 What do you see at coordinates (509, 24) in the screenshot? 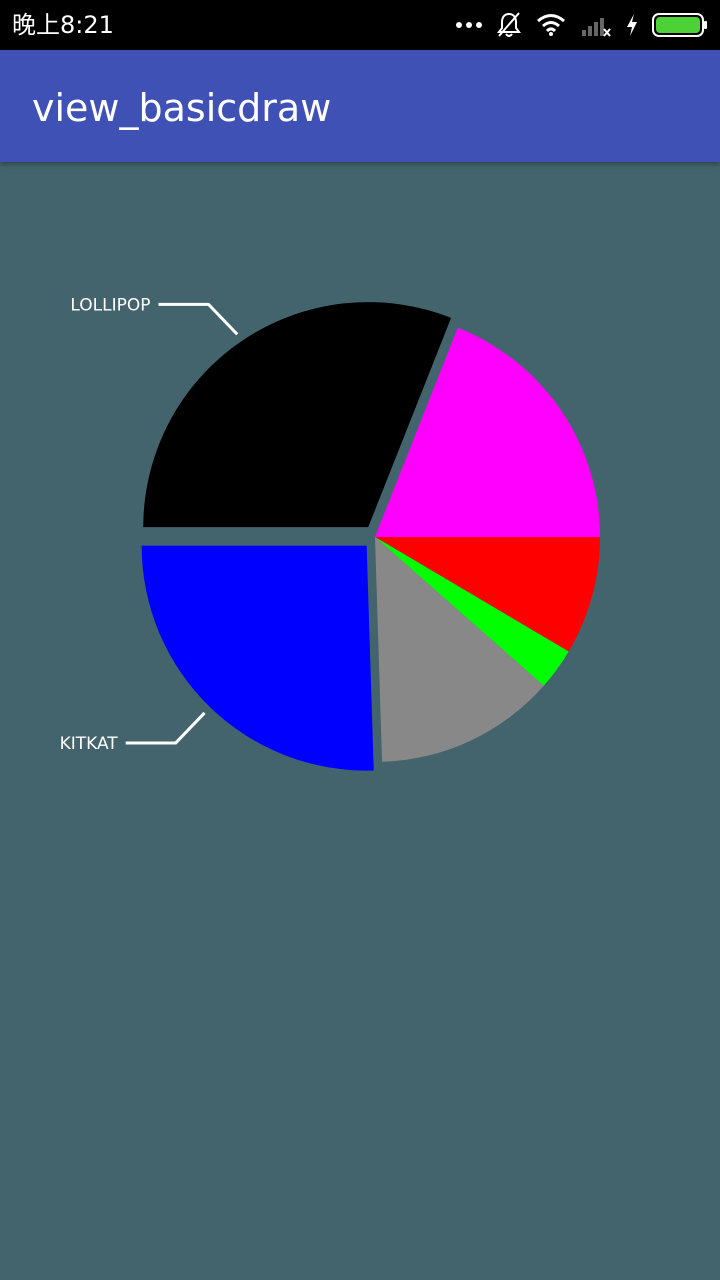
I see `notifications-off-icon` at bounding box center [509, 24].